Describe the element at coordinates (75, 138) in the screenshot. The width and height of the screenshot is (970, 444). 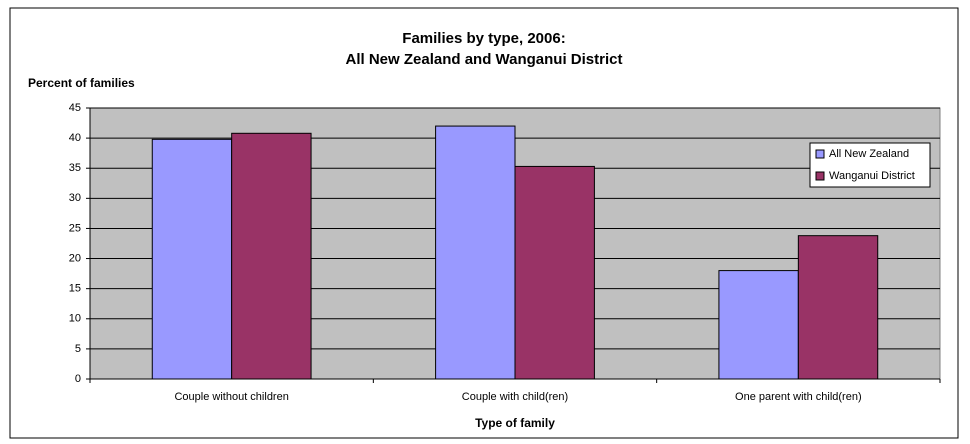
I see `y-tick-label: 40` at that location.